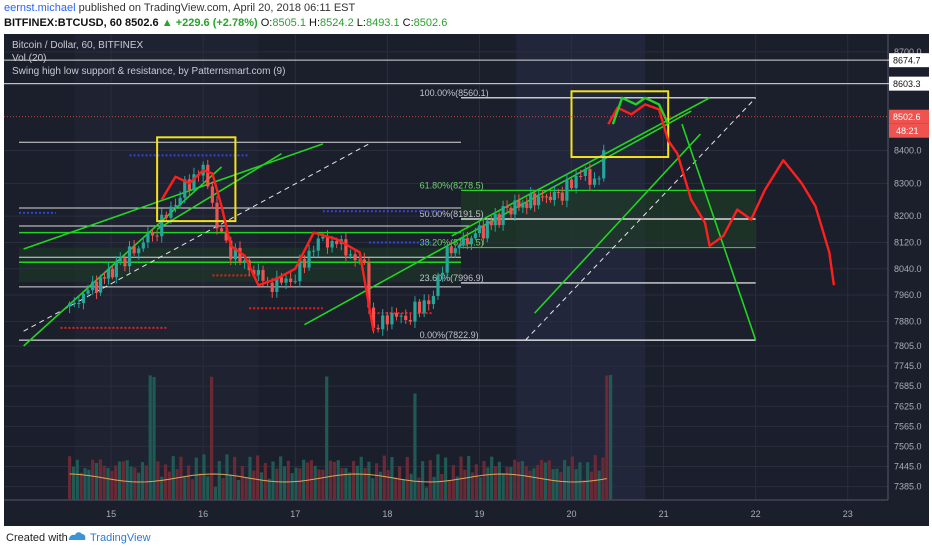  I want to click on x-tick-label: 20, so click(571, 514).